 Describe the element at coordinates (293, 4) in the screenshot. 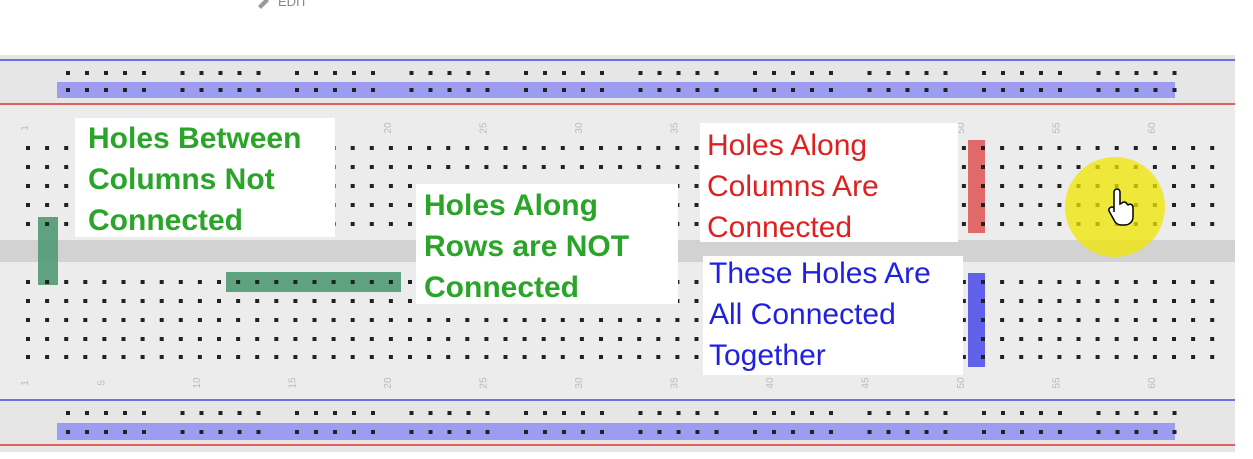

I see `edit-label: EDIT` at that location.